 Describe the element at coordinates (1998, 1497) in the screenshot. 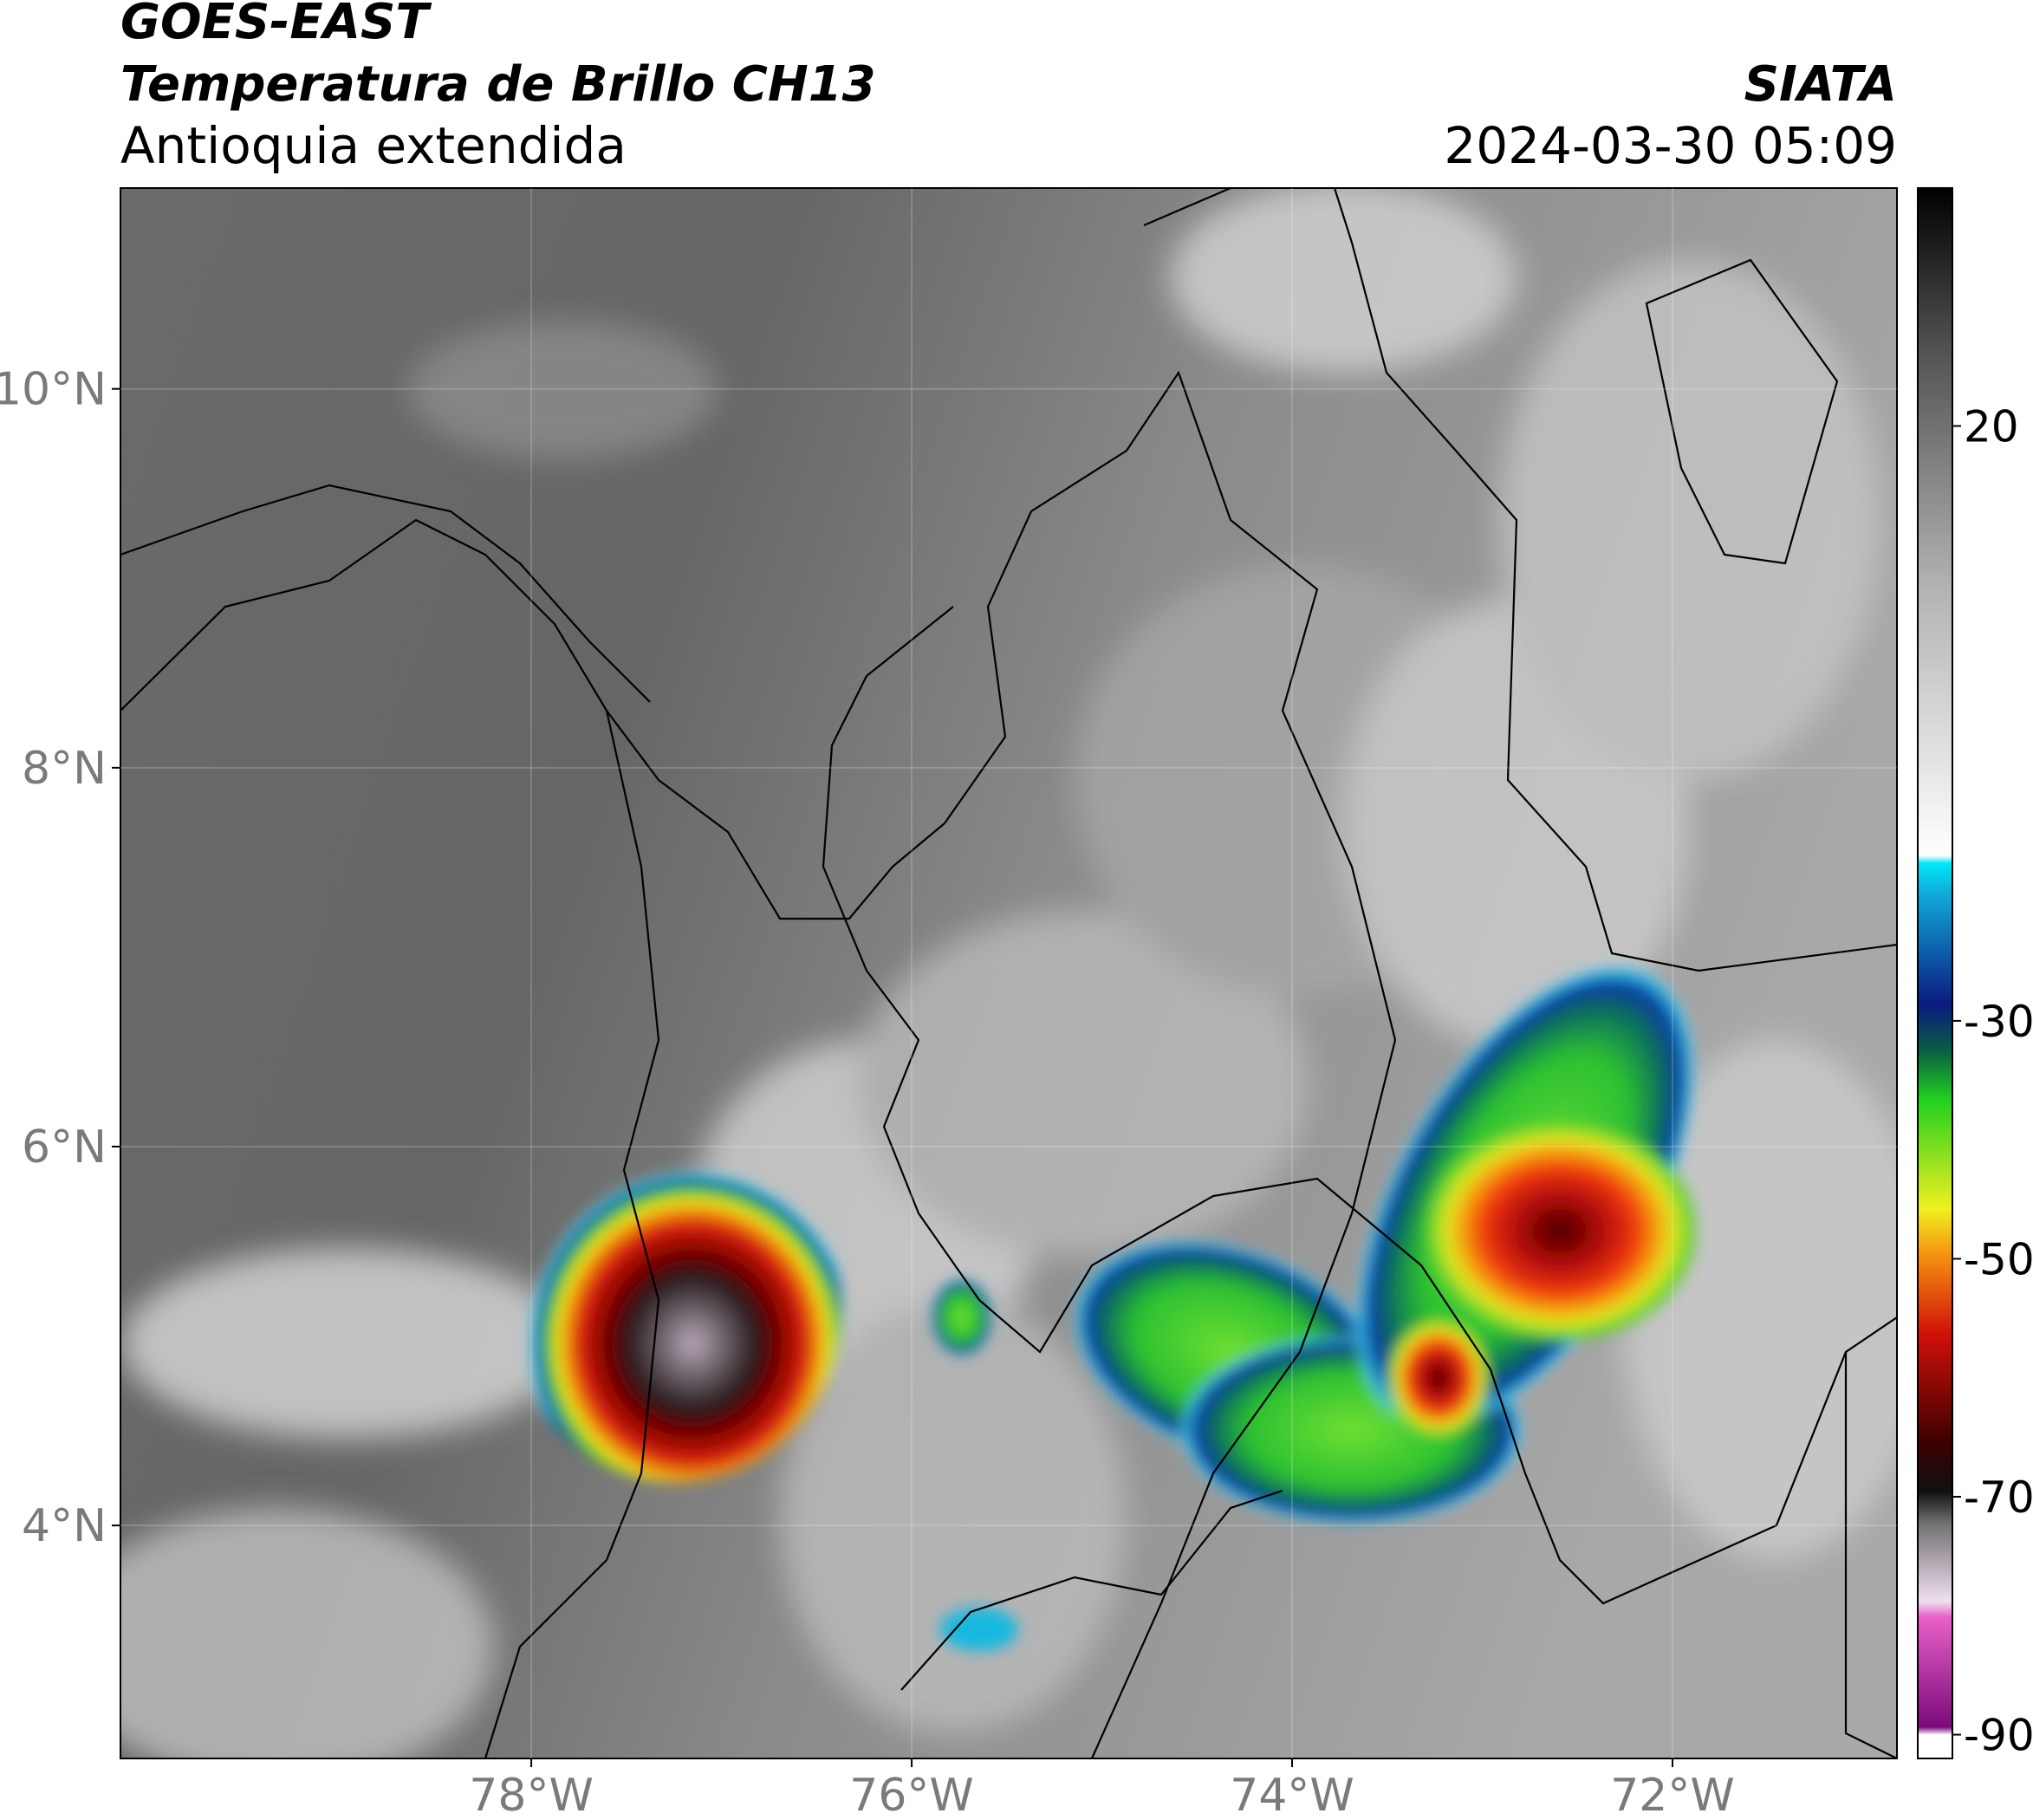

I see `colorbar-tick-label: -70` at that location.